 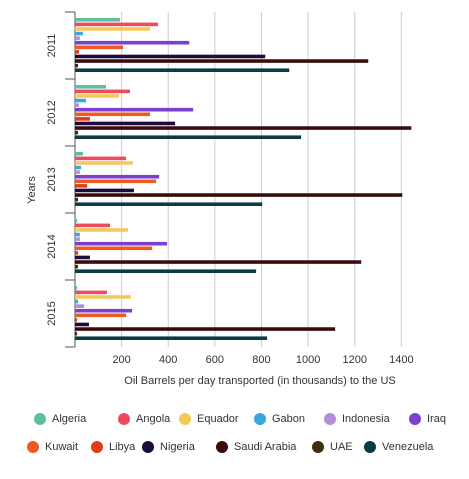 What do you see at coordinates (265, 447) in the screenshot?
I see `legend-label: Saudi Arabia` at bounding box center [265, 447].